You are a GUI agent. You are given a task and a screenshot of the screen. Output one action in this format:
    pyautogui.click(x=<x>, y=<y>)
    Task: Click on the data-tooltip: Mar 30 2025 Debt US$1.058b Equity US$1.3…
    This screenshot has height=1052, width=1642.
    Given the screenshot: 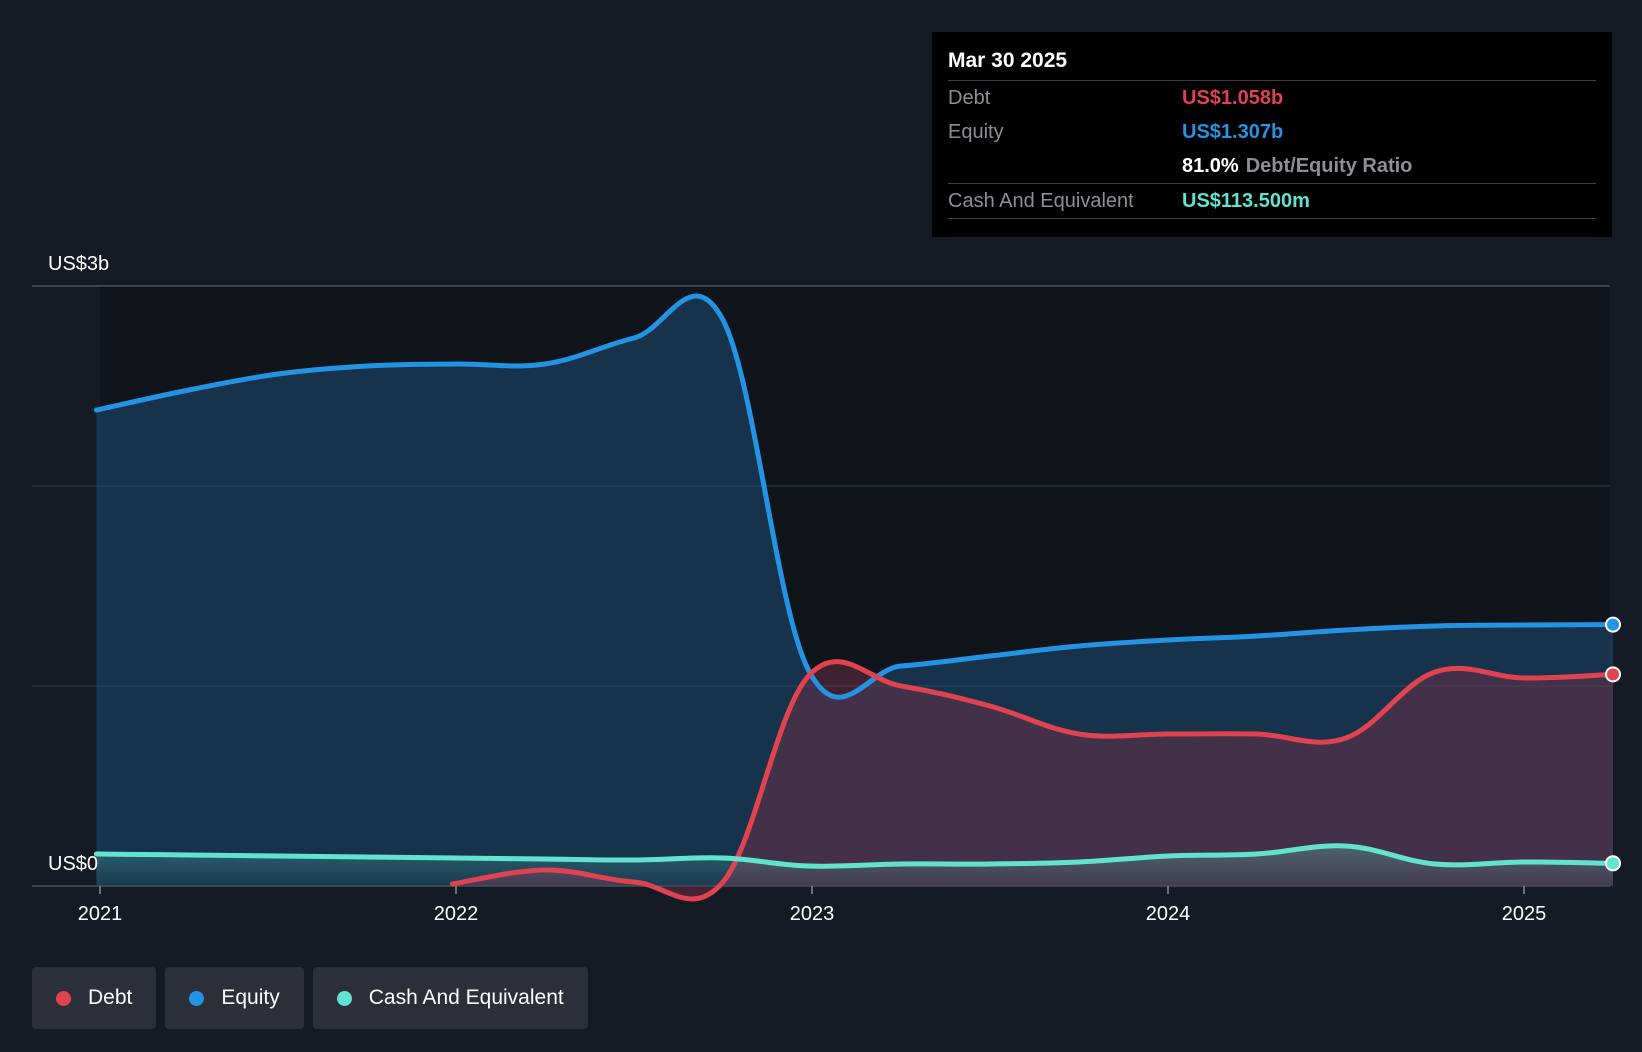 What is the action you would take?
    pyautogui.click(x=1272, y=134)
    